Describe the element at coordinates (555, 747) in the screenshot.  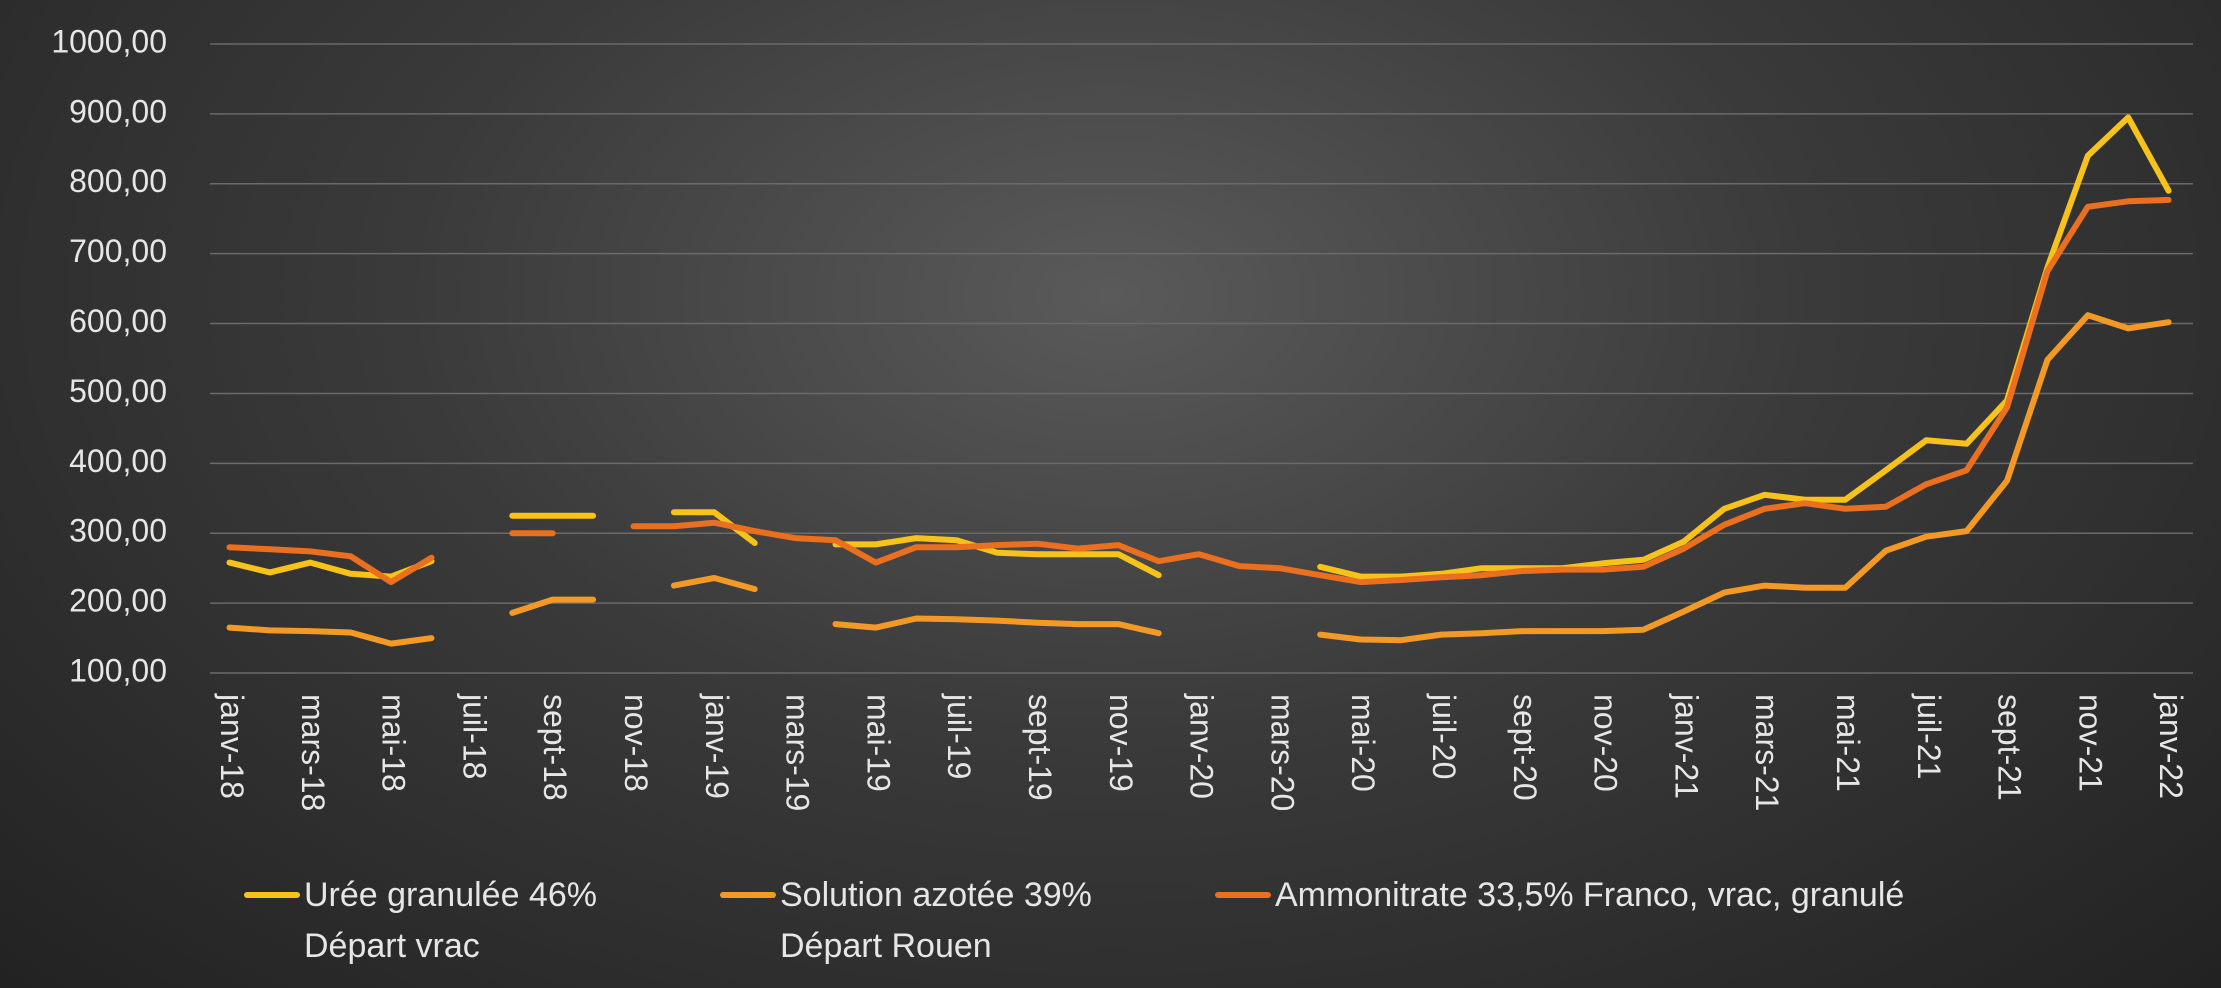
I see `x-tick-label: sept-18` at that location.